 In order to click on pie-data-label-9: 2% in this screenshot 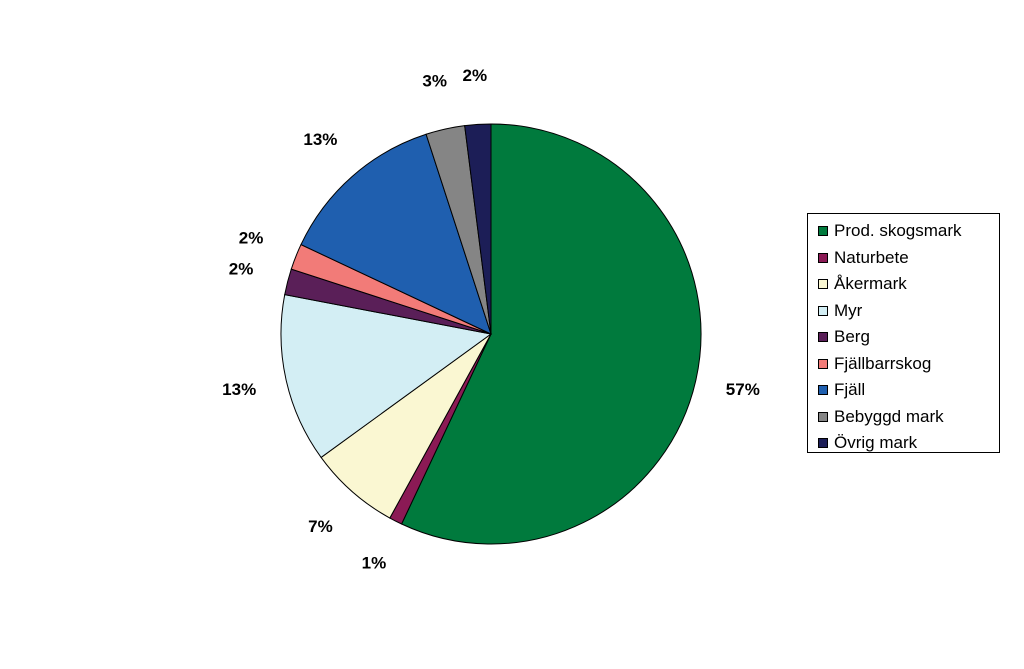, I will do `click(475, 75)`.